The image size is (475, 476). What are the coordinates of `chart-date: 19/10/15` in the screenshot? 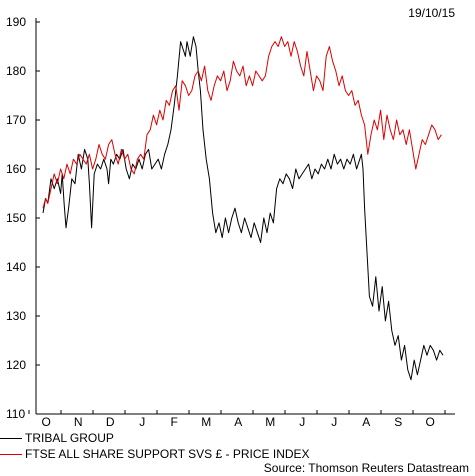 It's located at (431, 13).